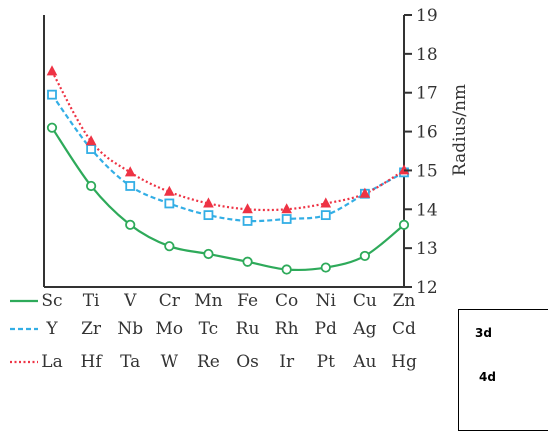 This screenshot has height=431, width=548. Describe the element at coordinates (91, 329) in the screenshot. I see `element-label: Zr` at that location.